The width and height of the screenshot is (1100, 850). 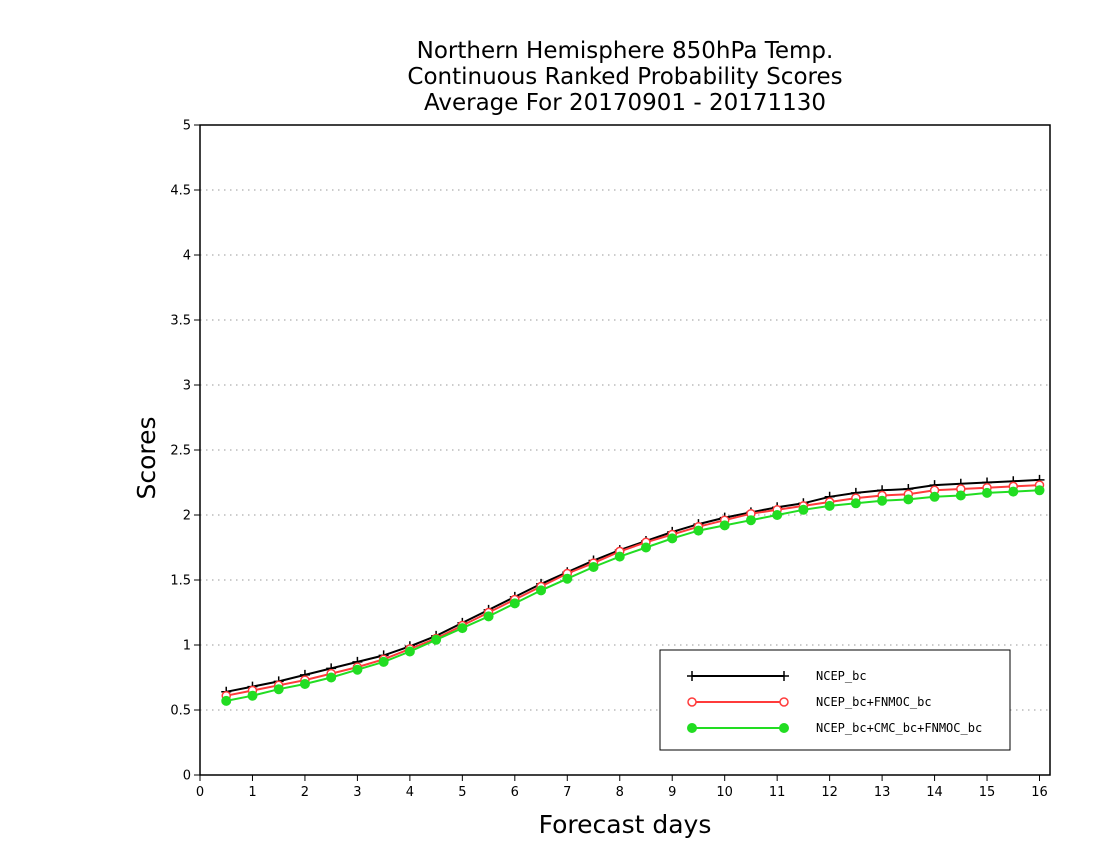 I want to click on y-tick-label: 2, so click(x=187, y=516).